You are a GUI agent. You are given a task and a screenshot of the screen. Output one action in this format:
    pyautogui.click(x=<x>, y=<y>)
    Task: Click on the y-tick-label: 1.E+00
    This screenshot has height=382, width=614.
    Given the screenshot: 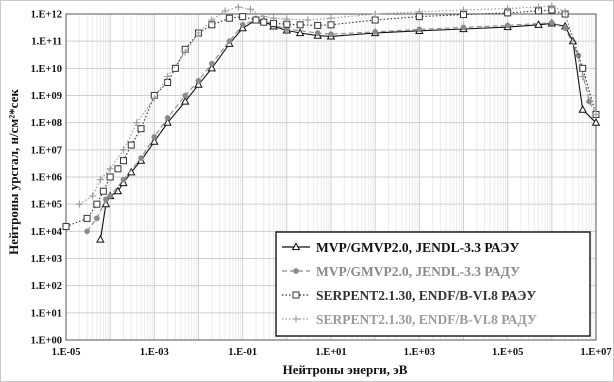 What is the action you would take?
    pyautogui.click(x=46, y=341)
    